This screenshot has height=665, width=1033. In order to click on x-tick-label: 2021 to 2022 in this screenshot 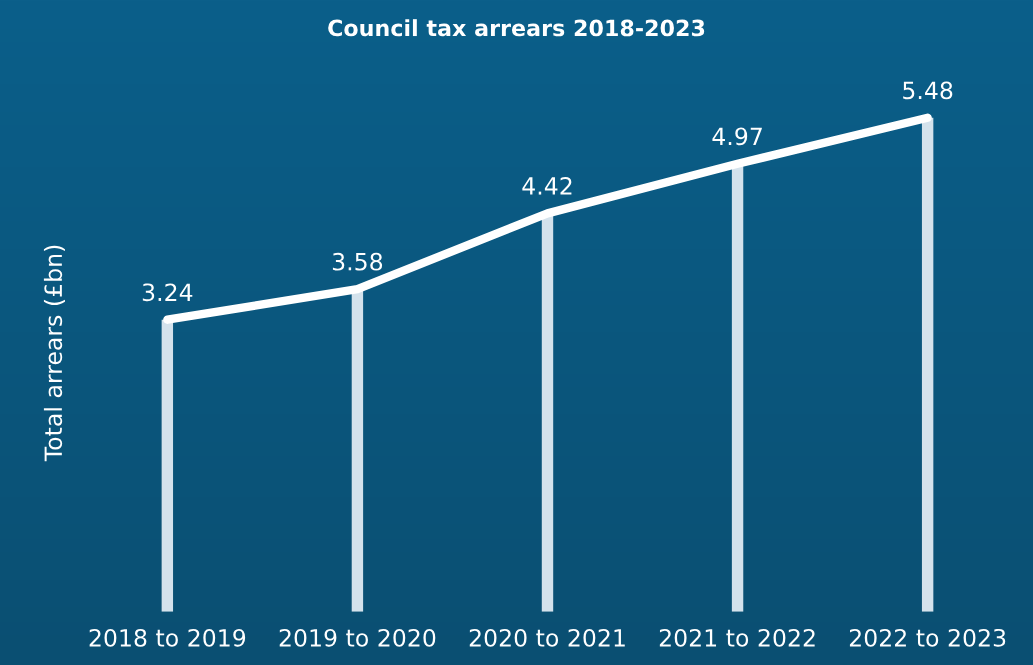, I will do `click(737, 637)`.